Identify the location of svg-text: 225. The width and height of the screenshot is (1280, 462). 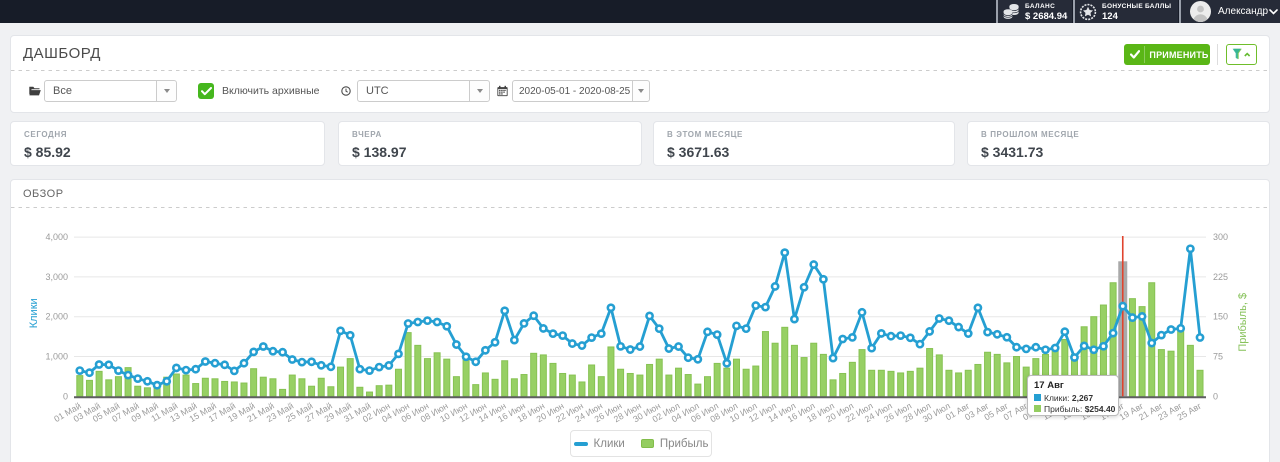
(1220, 277).